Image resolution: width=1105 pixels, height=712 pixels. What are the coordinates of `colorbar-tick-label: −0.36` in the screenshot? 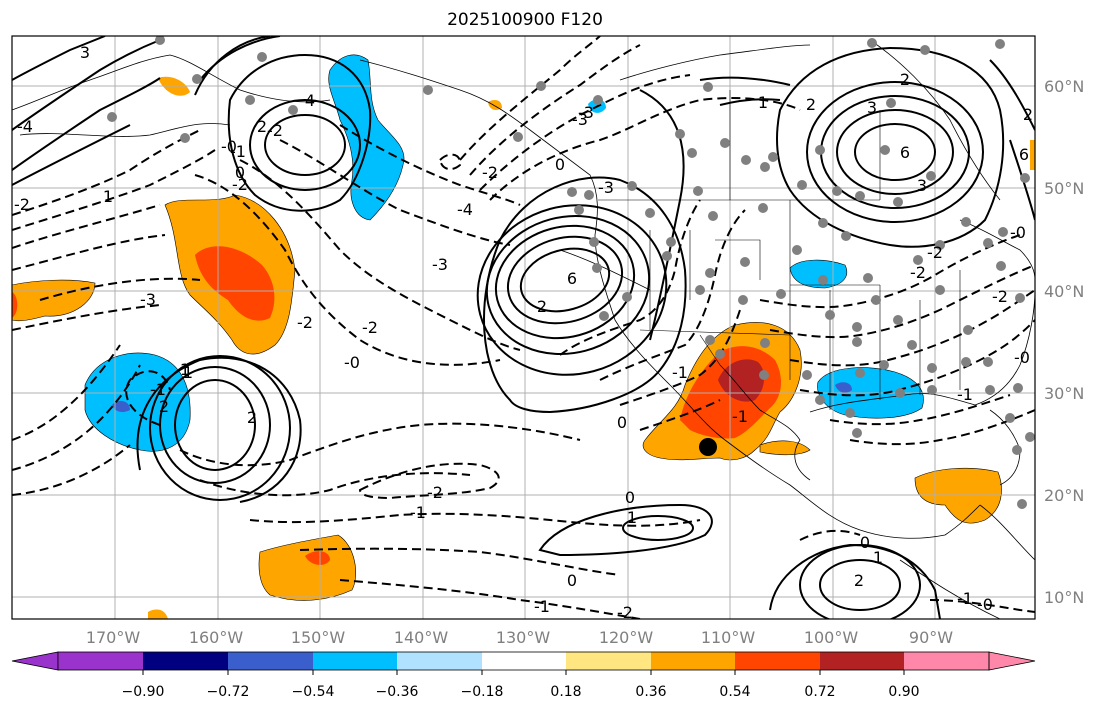 It's located at (397, 692).